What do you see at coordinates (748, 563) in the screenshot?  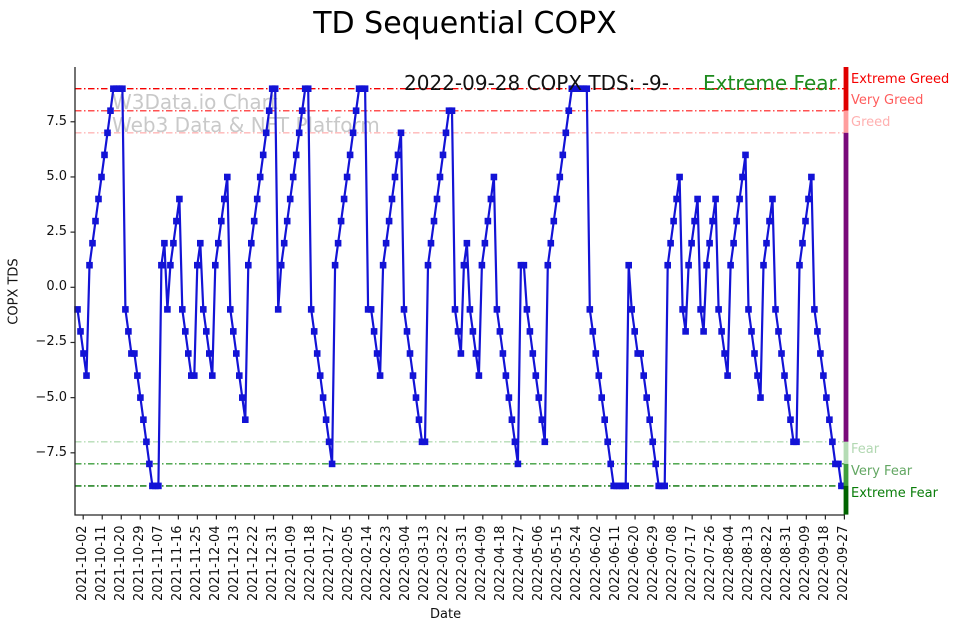 I see `x-tick-label: 2022-08-13` at bounding box center [748, 563].